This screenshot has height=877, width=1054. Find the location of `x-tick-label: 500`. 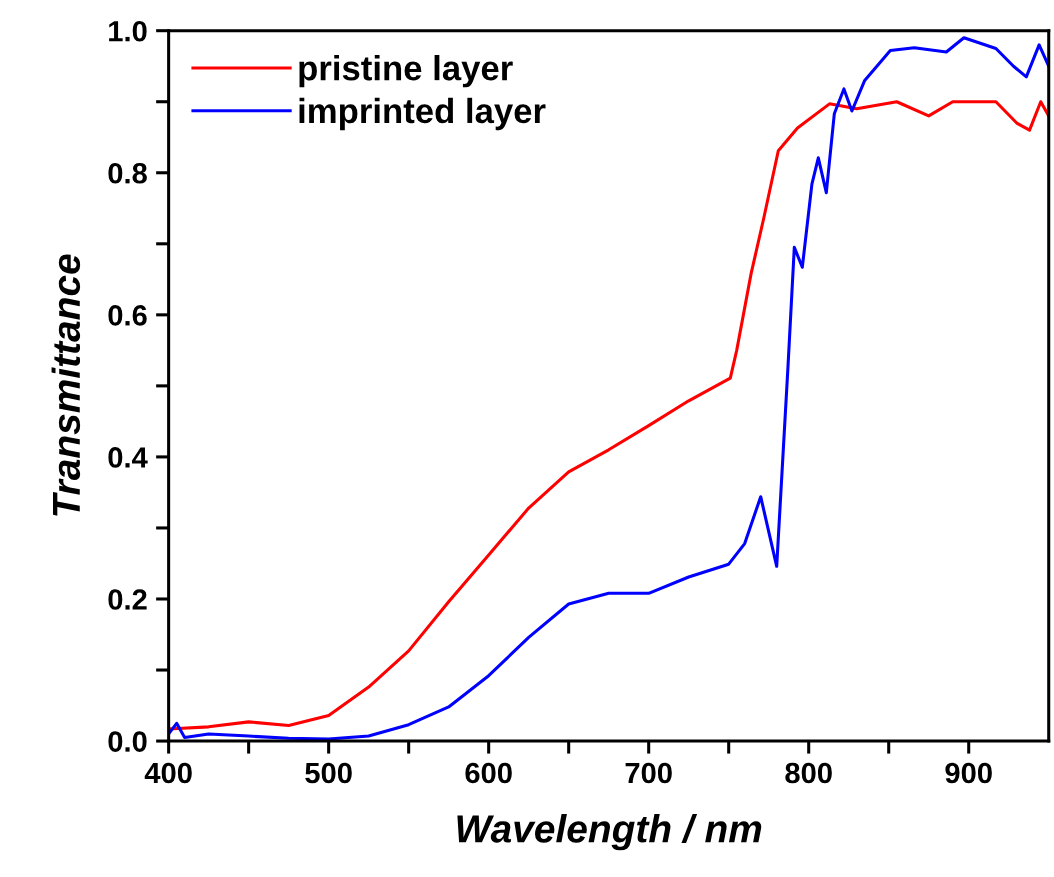

x-tick-label: 500 is located at coordinates (328, 773).